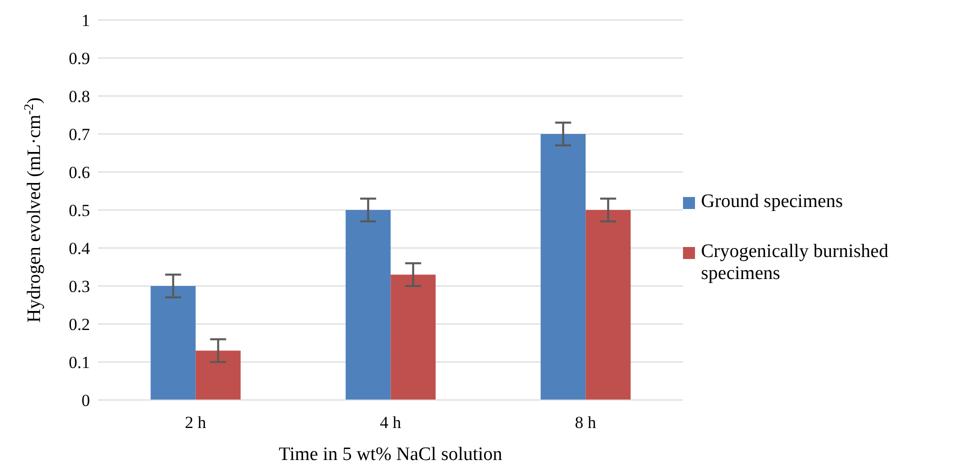 Image resolution: width=955 pixels, height=475 pixels. I want to click on y-tick-label: 0.2, so click(79, 324).